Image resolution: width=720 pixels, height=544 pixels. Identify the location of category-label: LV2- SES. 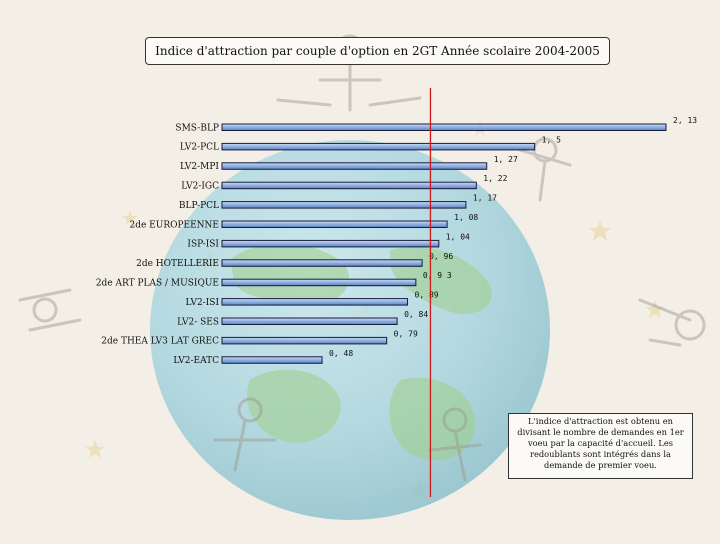
(198, 322).